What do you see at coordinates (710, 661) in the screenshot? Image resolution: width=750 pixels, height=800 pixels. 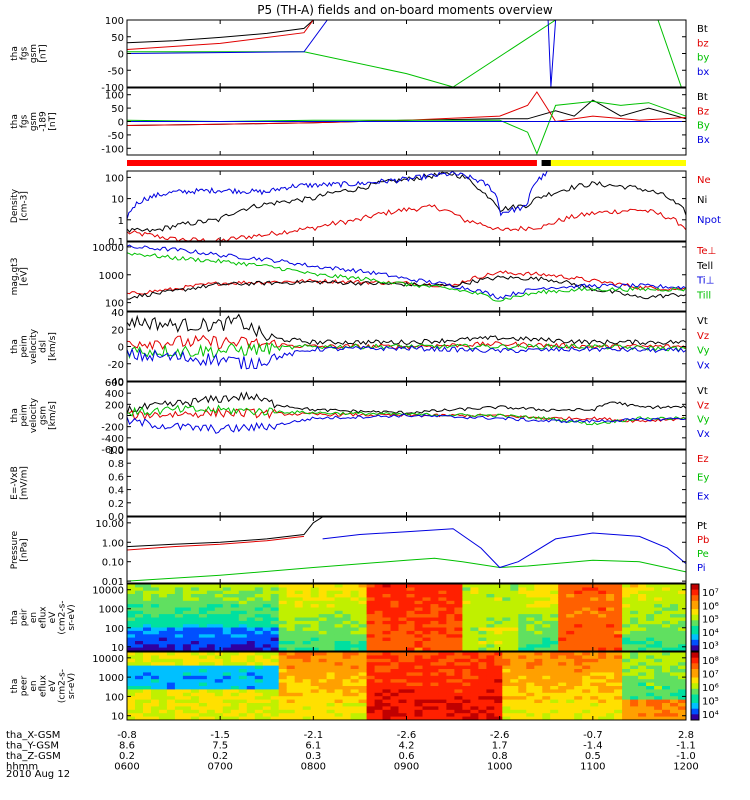 I see `colorbar-tick-label: 10⁸` at bounding box center [710, 661].